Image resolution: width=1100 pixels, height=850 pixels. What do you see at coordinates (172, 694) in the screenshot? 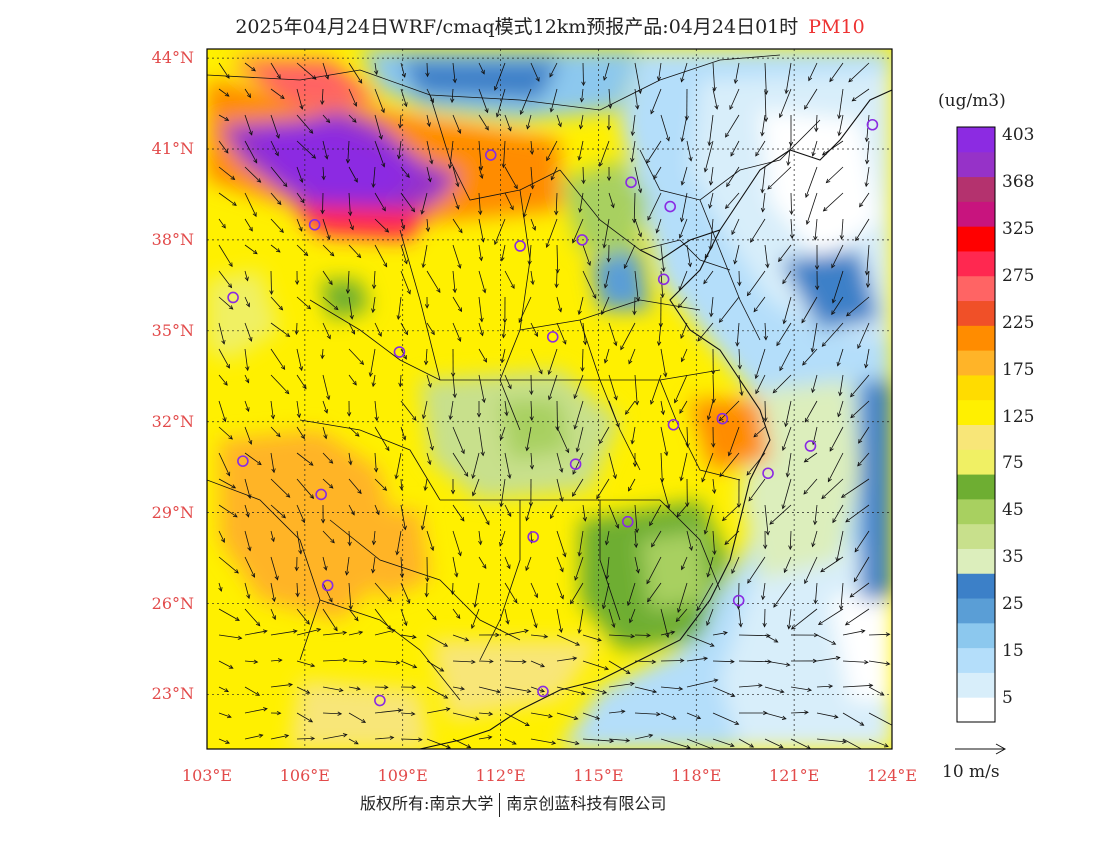
I see `latitude-tick-label: 23°N` at bounding box center [172, 694].